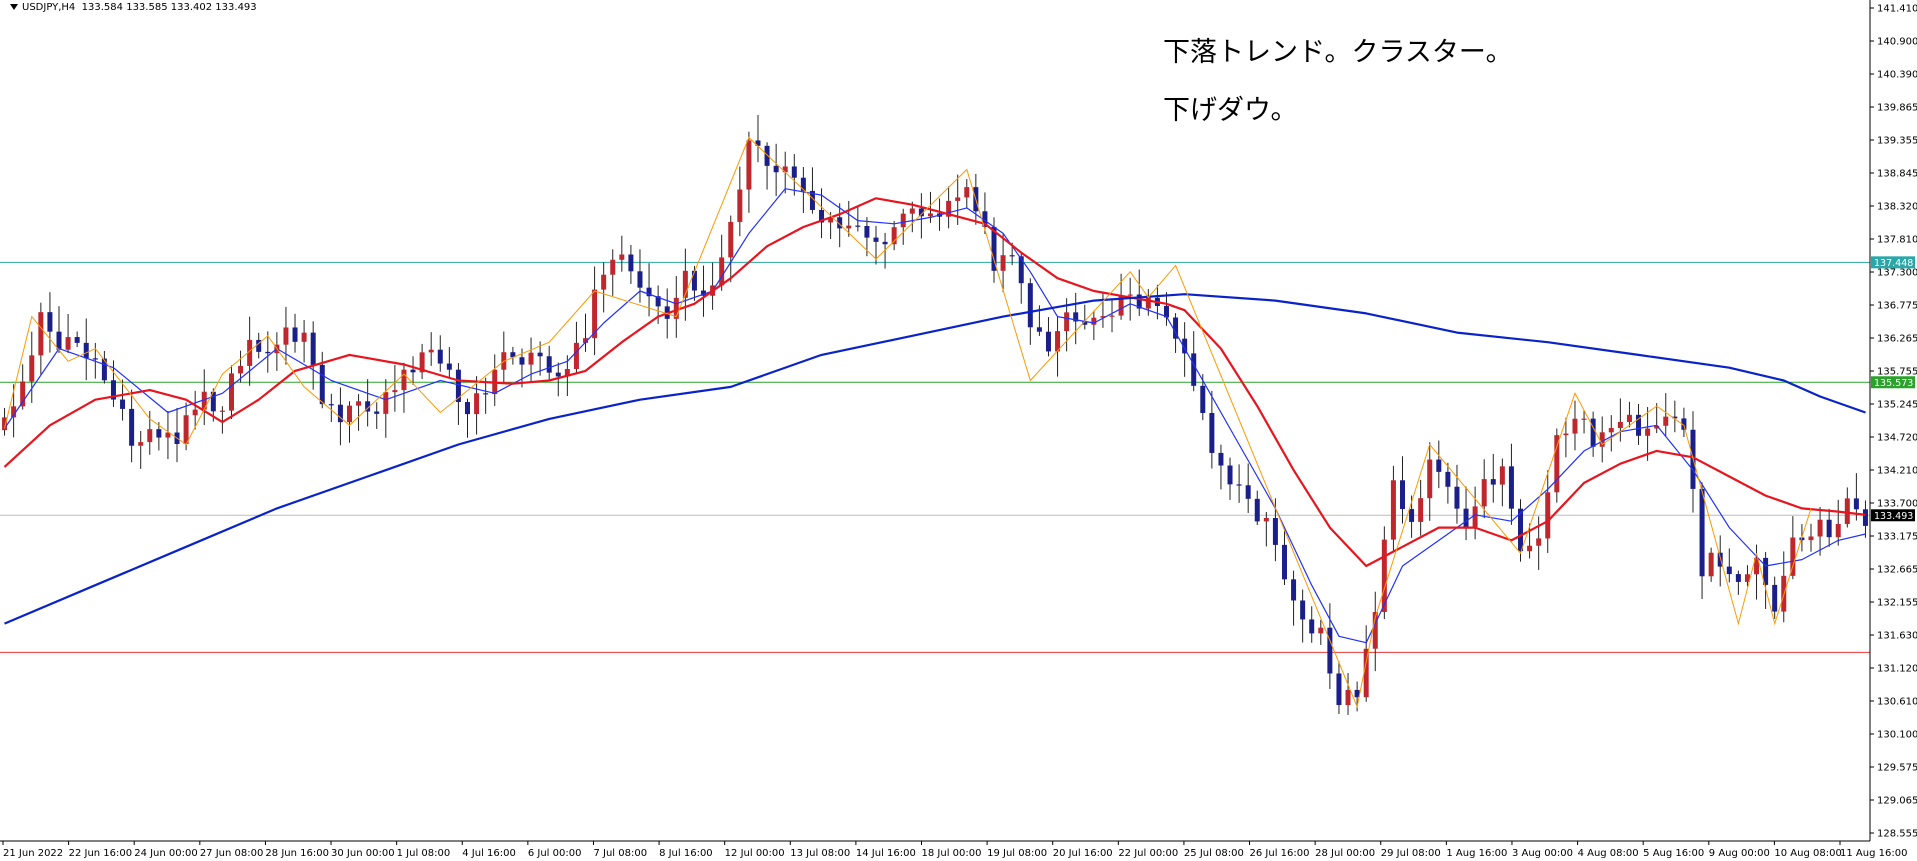 The width and height of the screenshot is (1917, 861). I want to click on y-tick-label: 134.720, so click(1897, 438).